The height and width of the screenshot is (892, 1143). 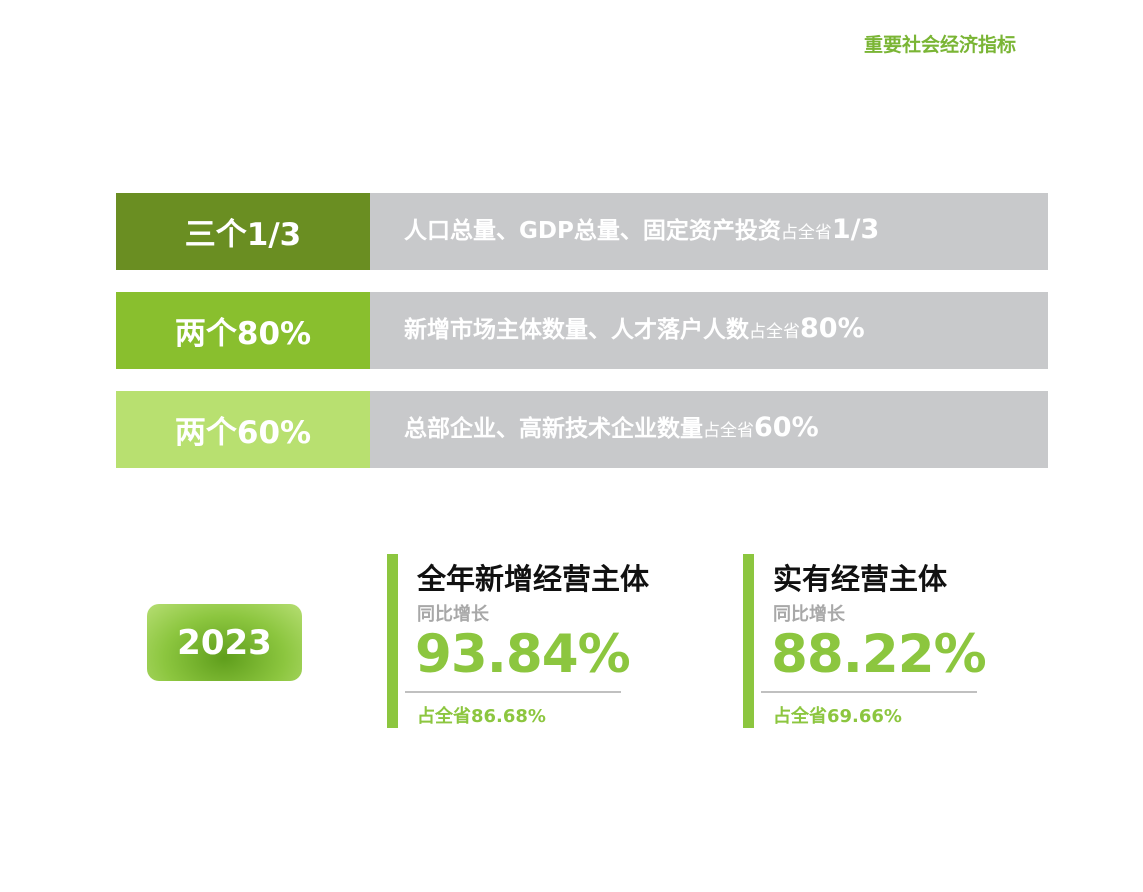 What do you see at coordinates (533, 579) in the screenshot?
I see `stat-title: 全年新增经营主体` at bounding box center [533, 579].